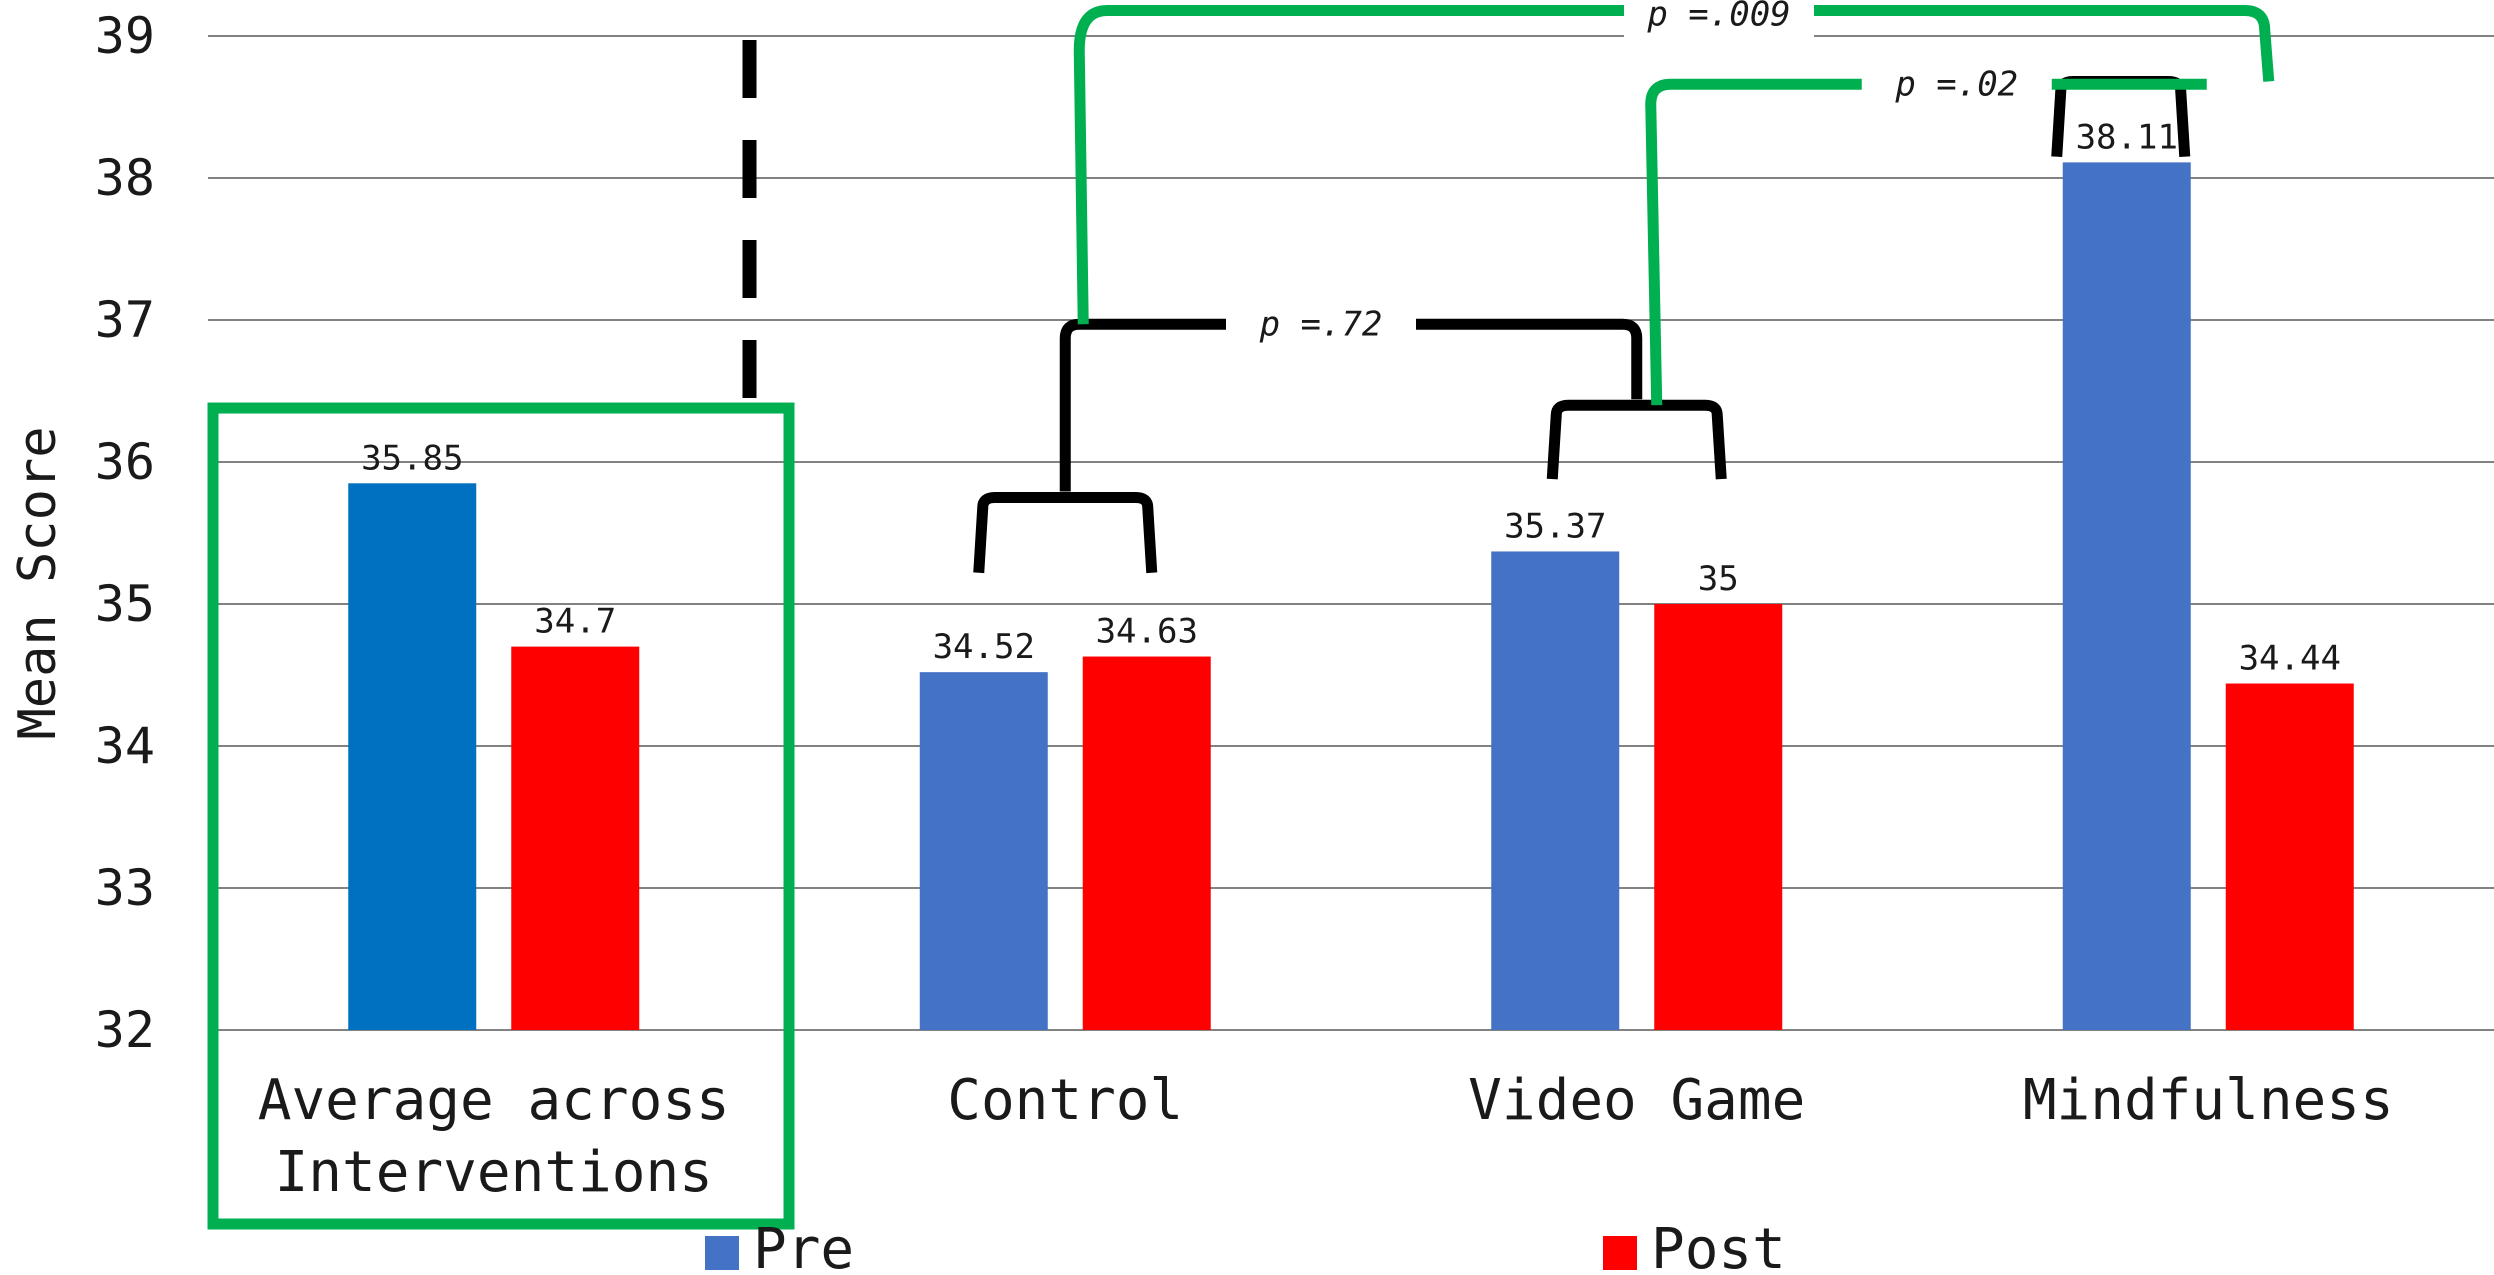 This screenshot has width=2494, height=1275. I want to click on data-label-post: 34.7, so click(575, 622).